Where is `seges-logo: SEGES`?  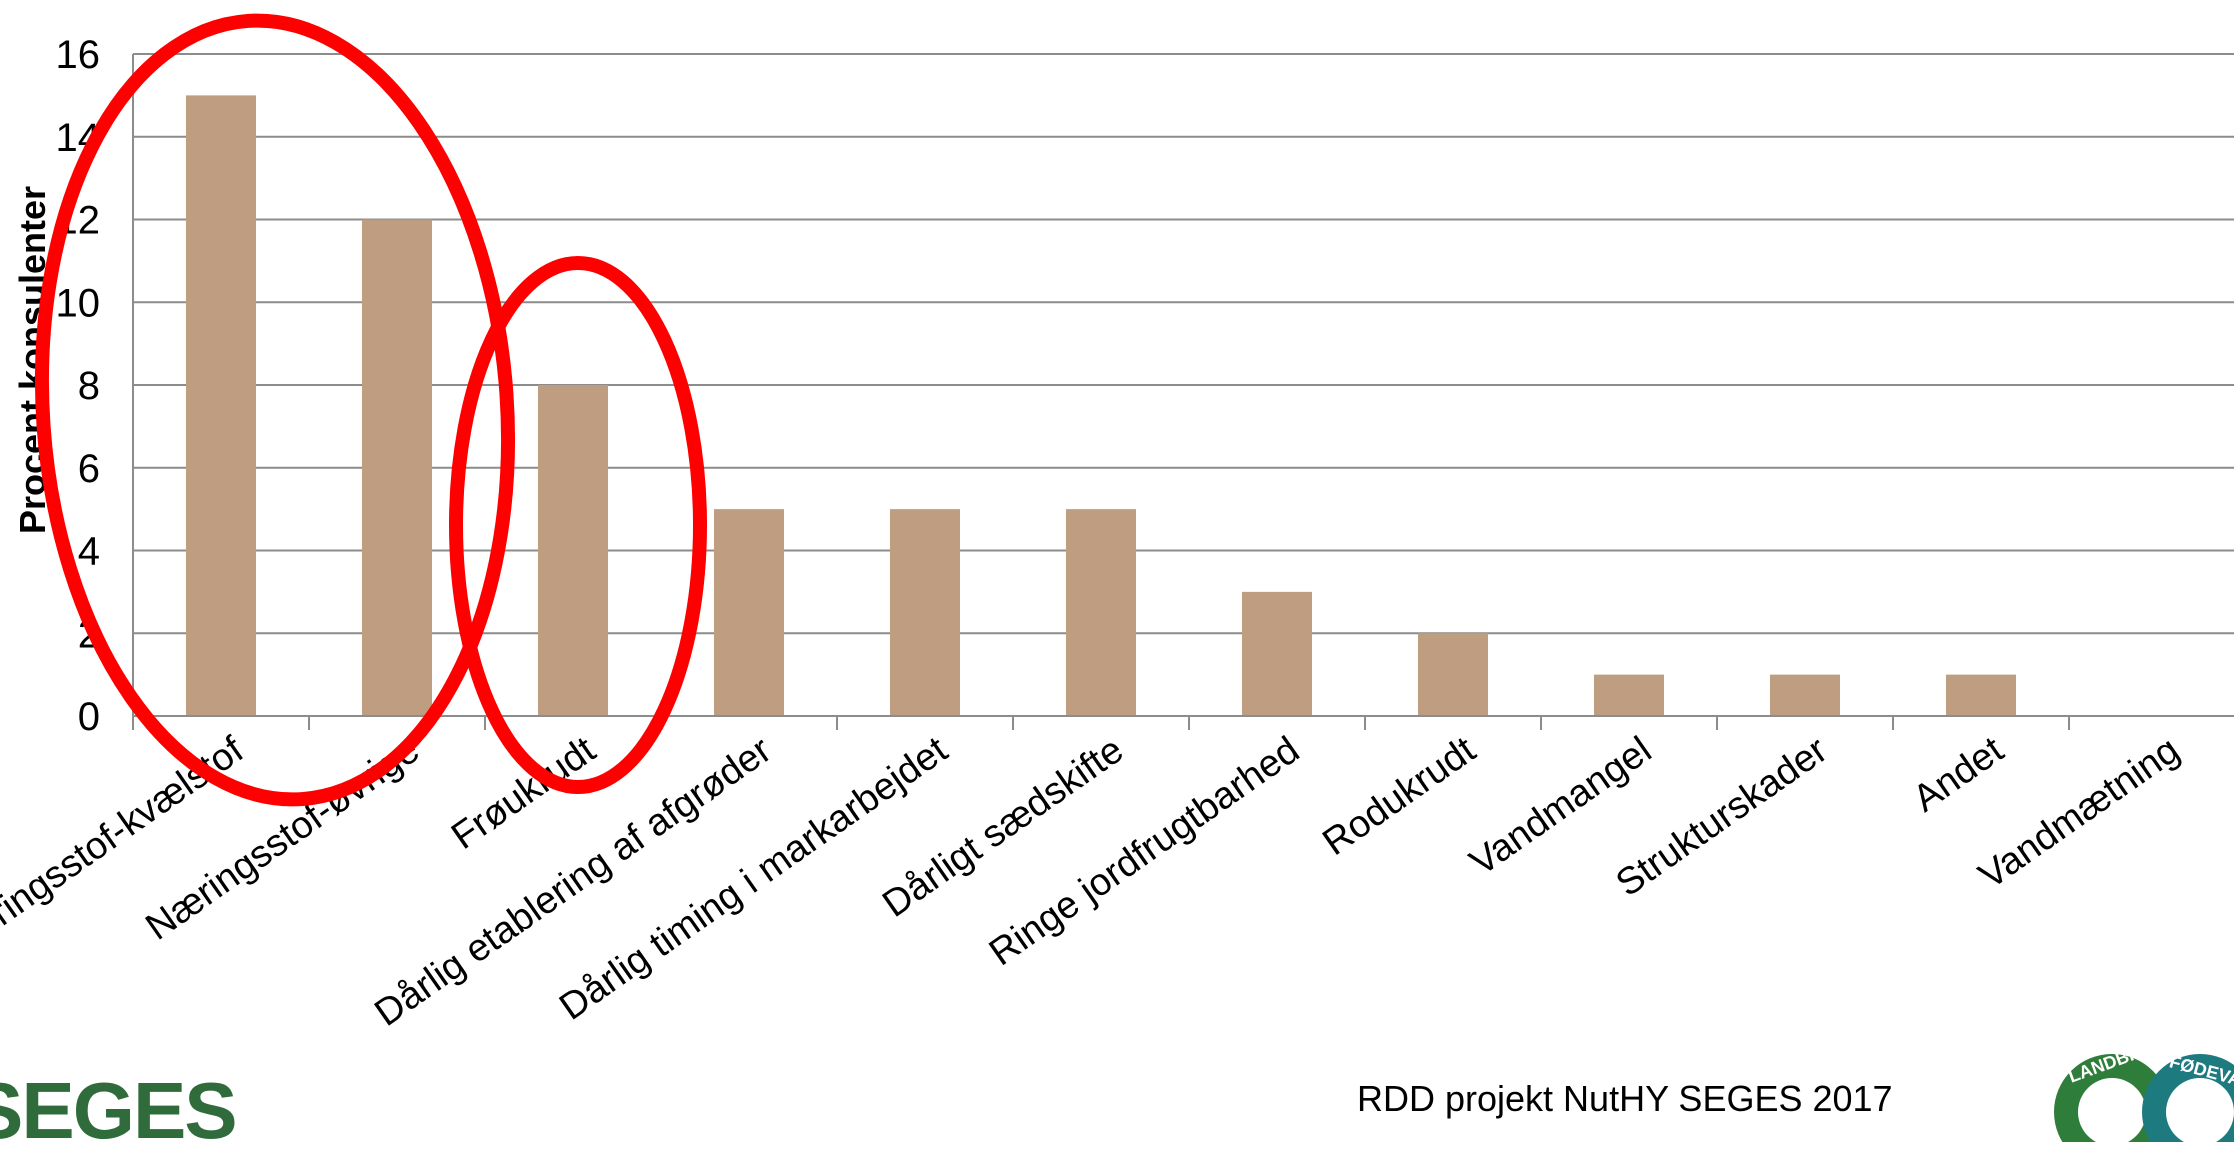
seges-logo: SEGES is located at coordinates (119, 1110).